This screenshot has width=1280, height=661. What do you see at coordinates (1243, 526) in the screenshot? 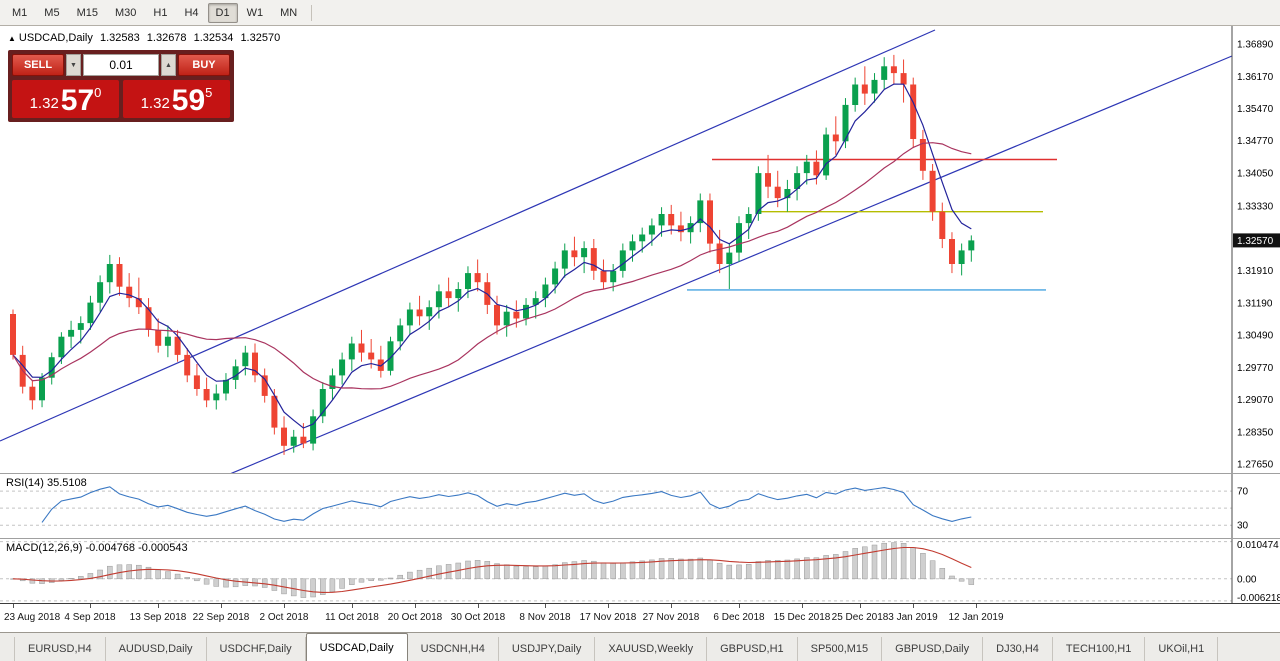
I see `axis-label: 30` at bounding box center [1243, 526].